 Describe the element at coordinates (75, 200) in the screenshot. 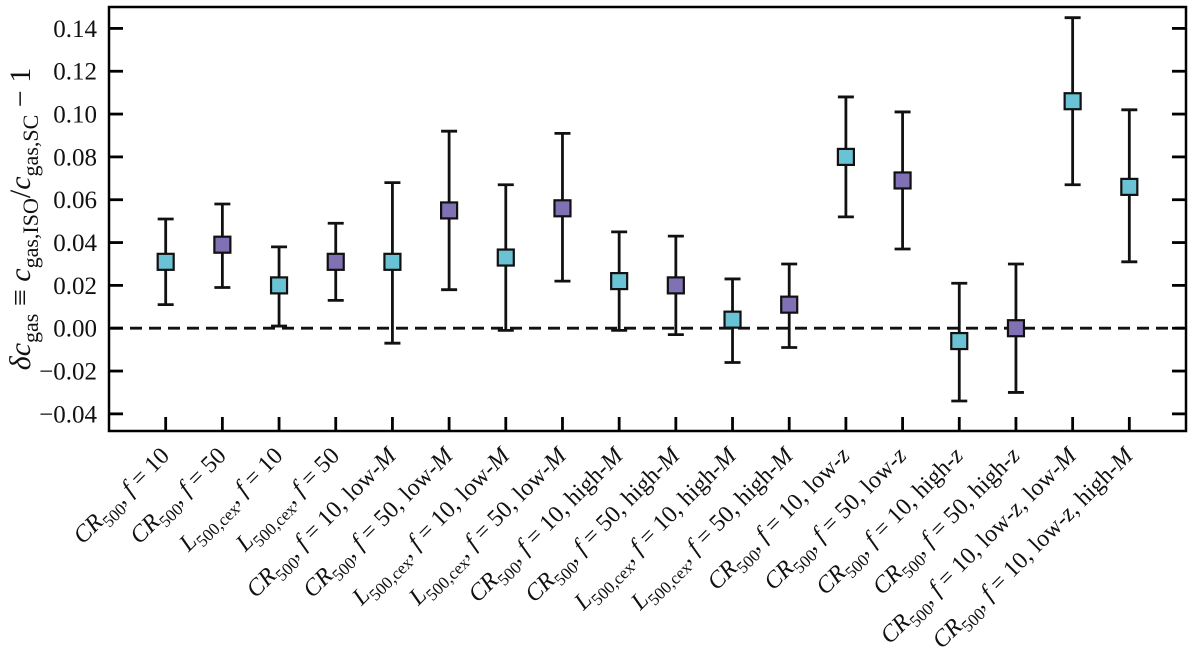

I see `y-tick-label: 0.06` at that location.